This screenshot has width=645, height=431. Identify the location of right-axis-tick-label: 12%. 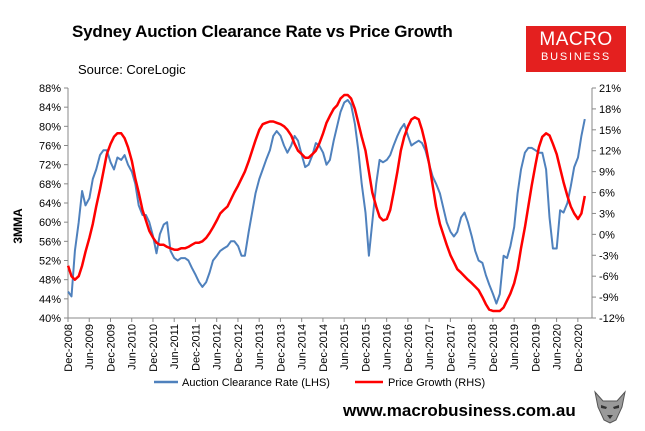
(610, 152).